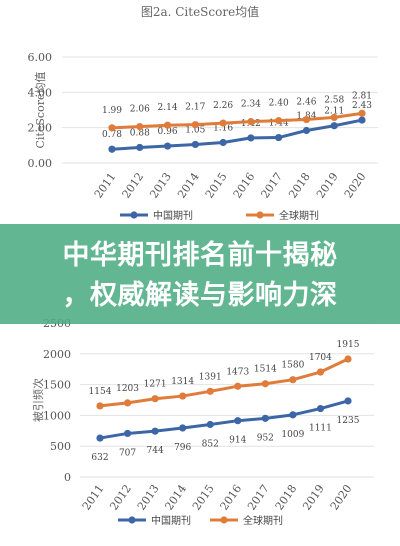  What do you see at coordinates (210, 445) in the screenshot?
I see `data-label: 852` at bounding box center [210, 445].